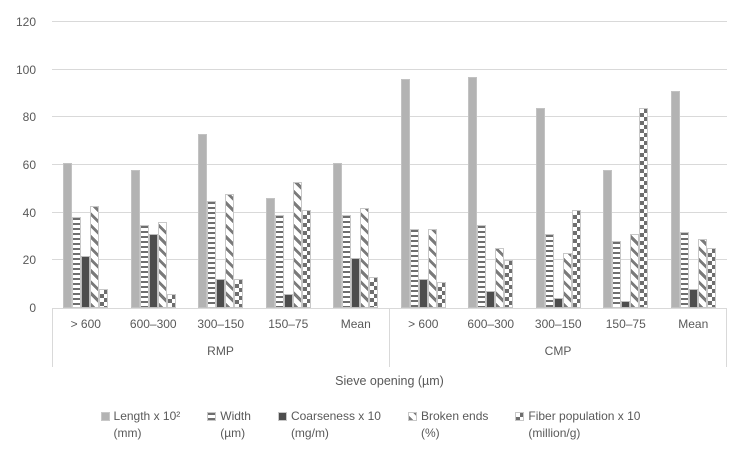 The height and width of the screenshot is (469, 741). I want to click on axis-divider-right, so click(726, 338).